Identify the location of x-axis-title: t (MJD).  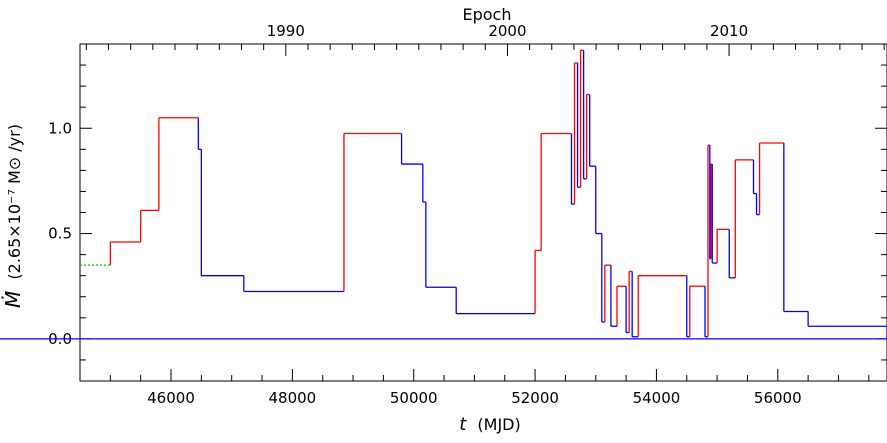
(489, 424).